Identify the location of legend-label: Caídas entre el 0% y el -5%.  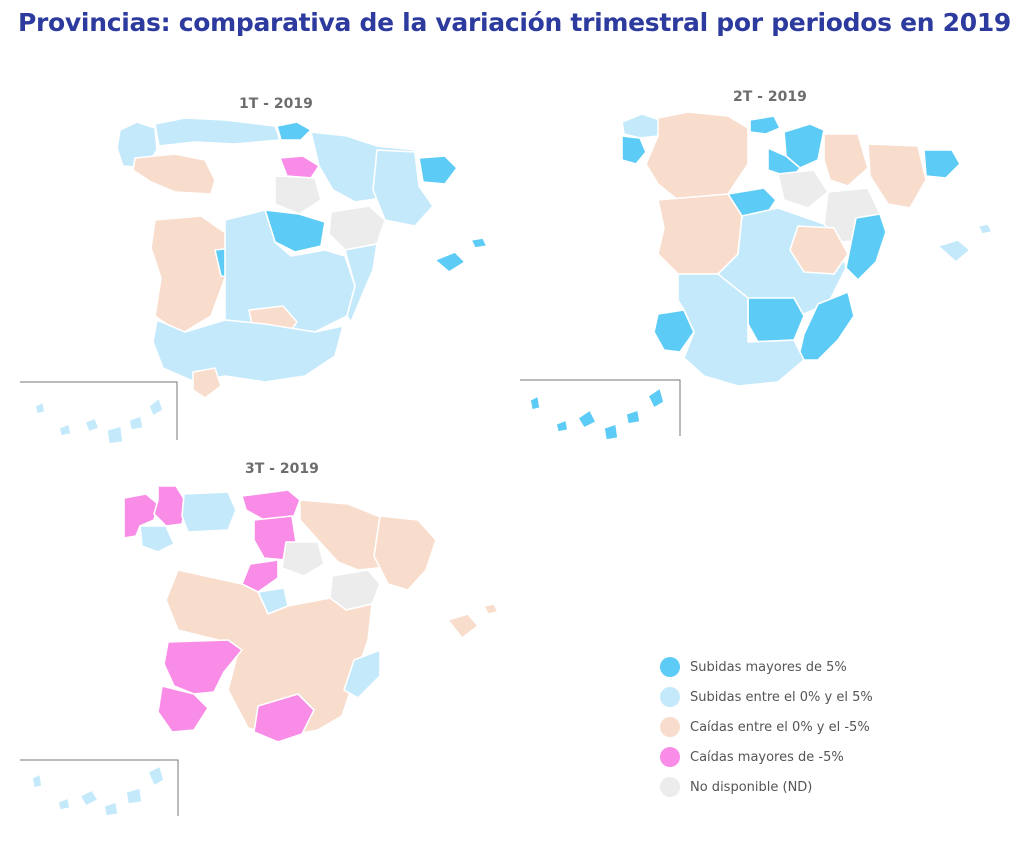
(780, 727).